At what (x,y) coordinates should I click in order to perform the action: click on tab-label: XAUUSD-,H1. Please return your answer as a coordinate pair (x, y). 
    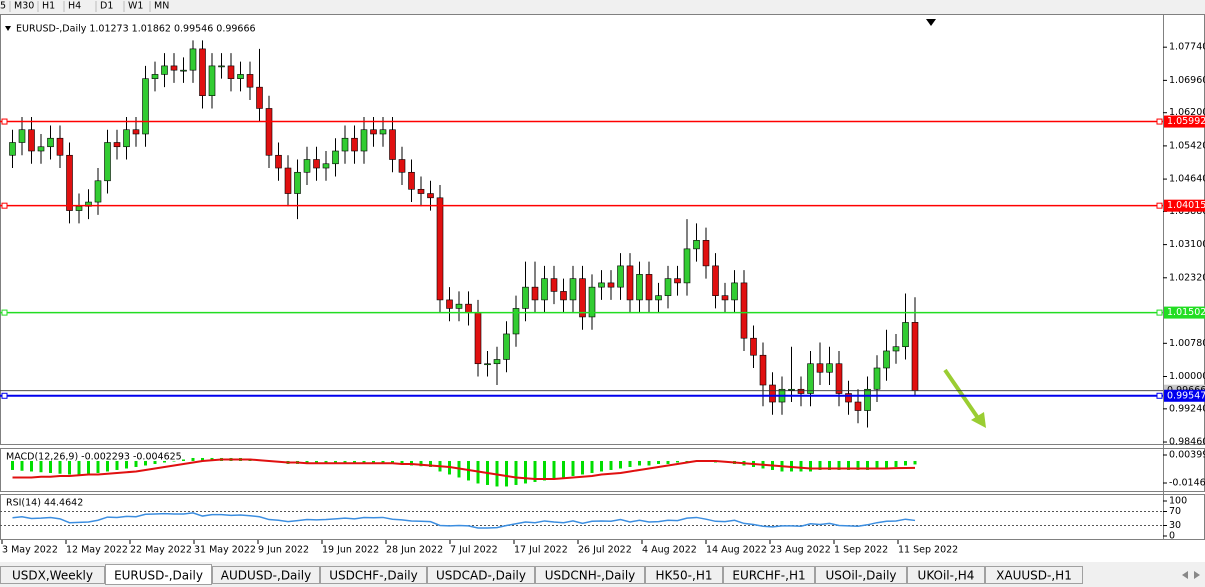
    Looking at the image, I should click on (1034, 576).